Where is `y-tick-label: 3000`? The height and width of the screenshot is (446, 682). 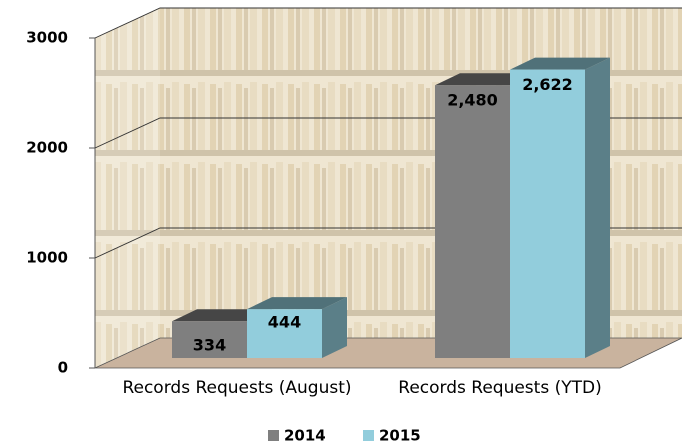 y-tick-label: 3000 is located at coordinates (47, 38).